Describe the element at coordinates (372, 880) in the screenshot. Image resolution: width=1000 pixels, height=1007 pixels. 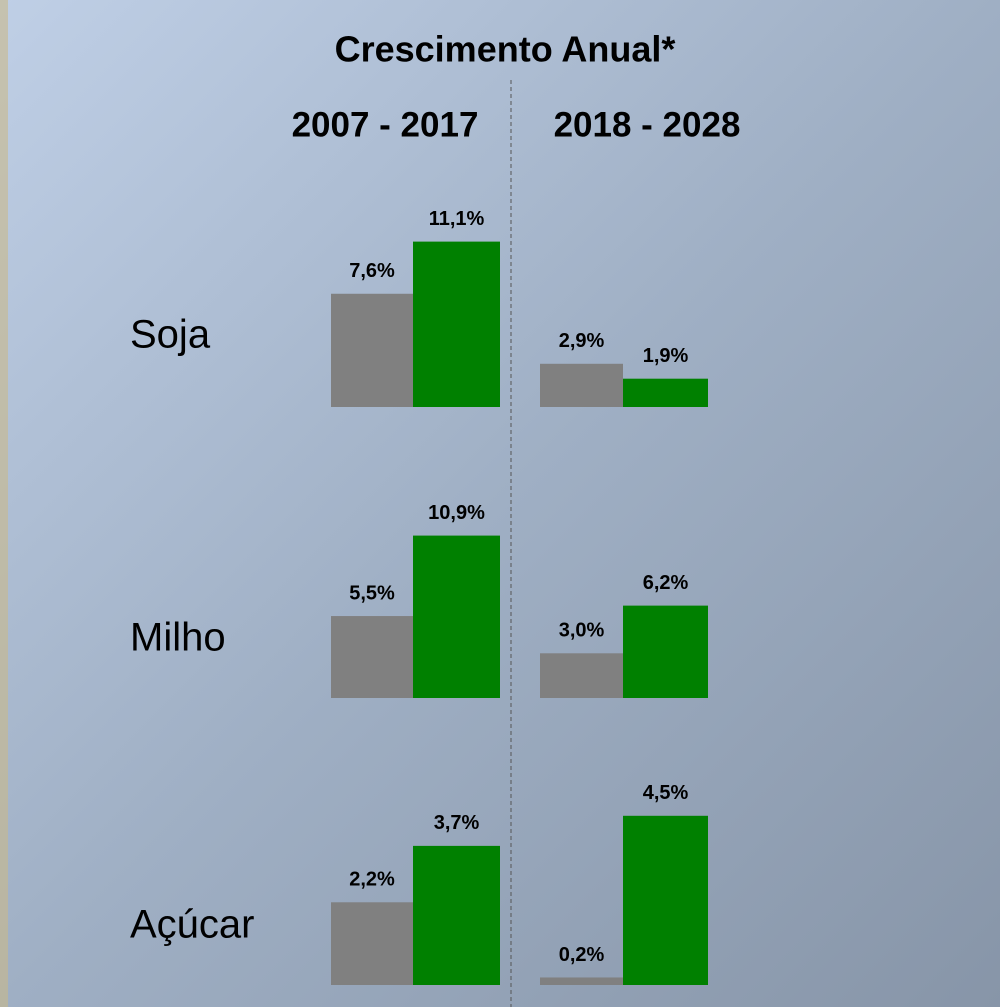
I see `value-label: 2,2%` at that location.